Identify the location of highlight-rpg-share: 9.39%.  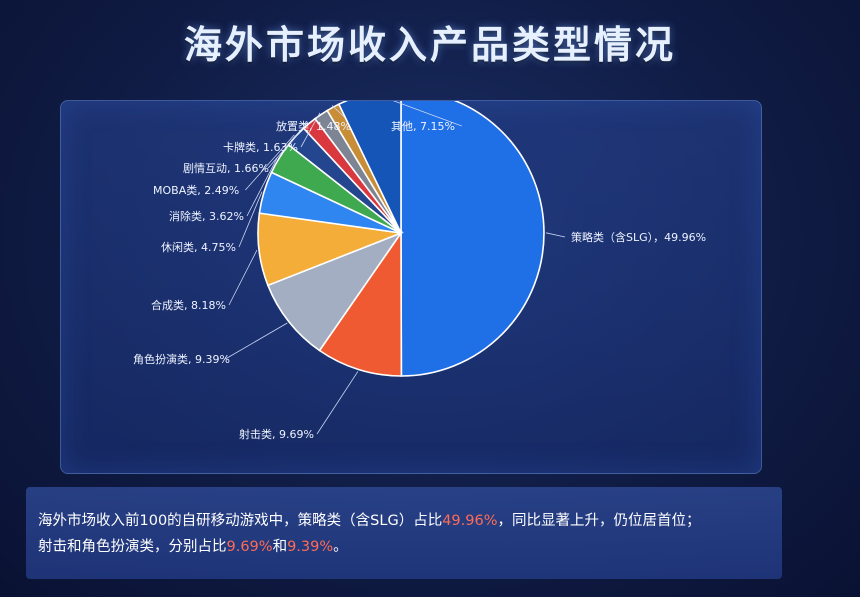
(310, 547).